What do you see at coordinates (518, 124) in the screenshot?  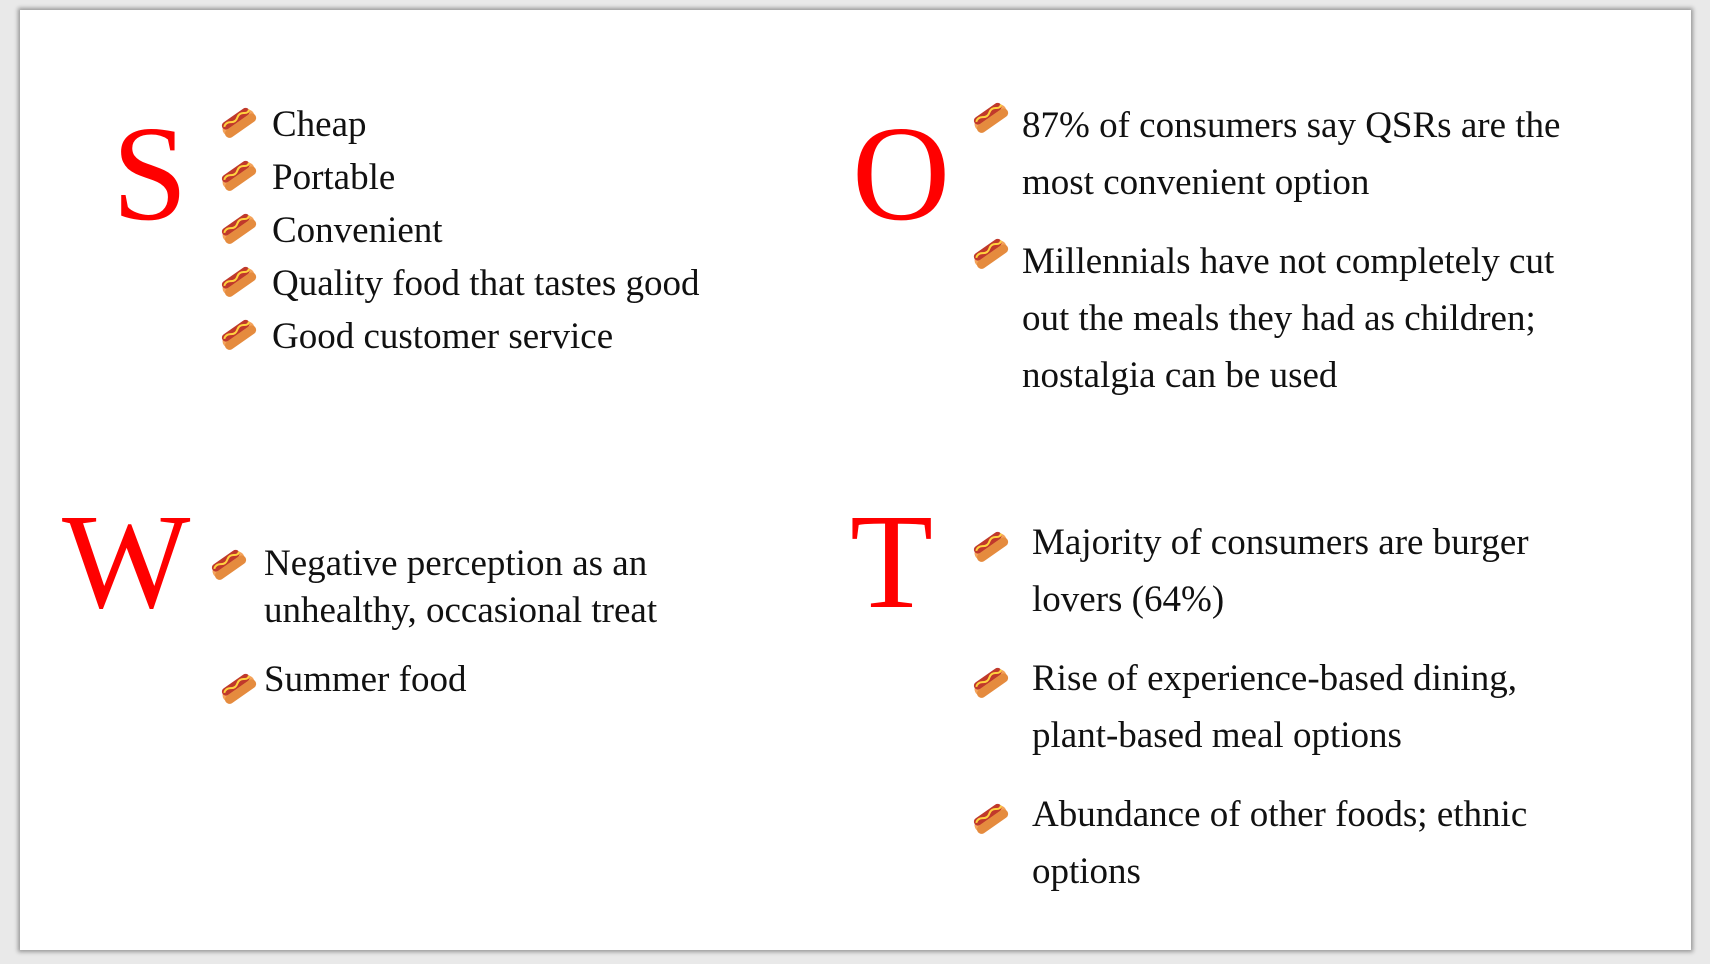 I see `list-item: Cheap` at bounding box center [518, 124].